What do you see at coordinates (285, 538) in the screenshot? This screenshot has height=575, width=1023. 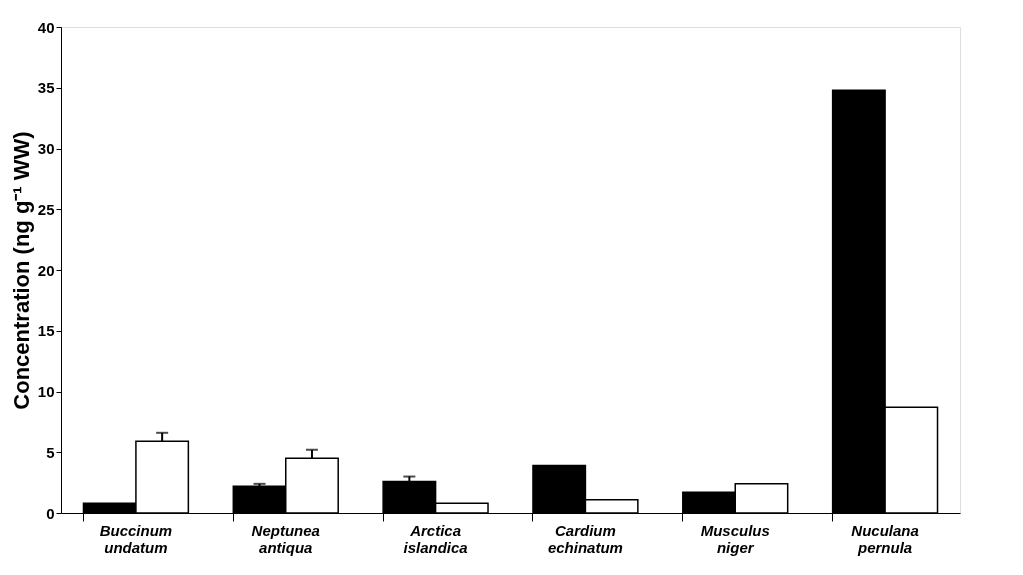 I see `x-tick-label: Neptunea antiqua` at bounding box center [285, 538].